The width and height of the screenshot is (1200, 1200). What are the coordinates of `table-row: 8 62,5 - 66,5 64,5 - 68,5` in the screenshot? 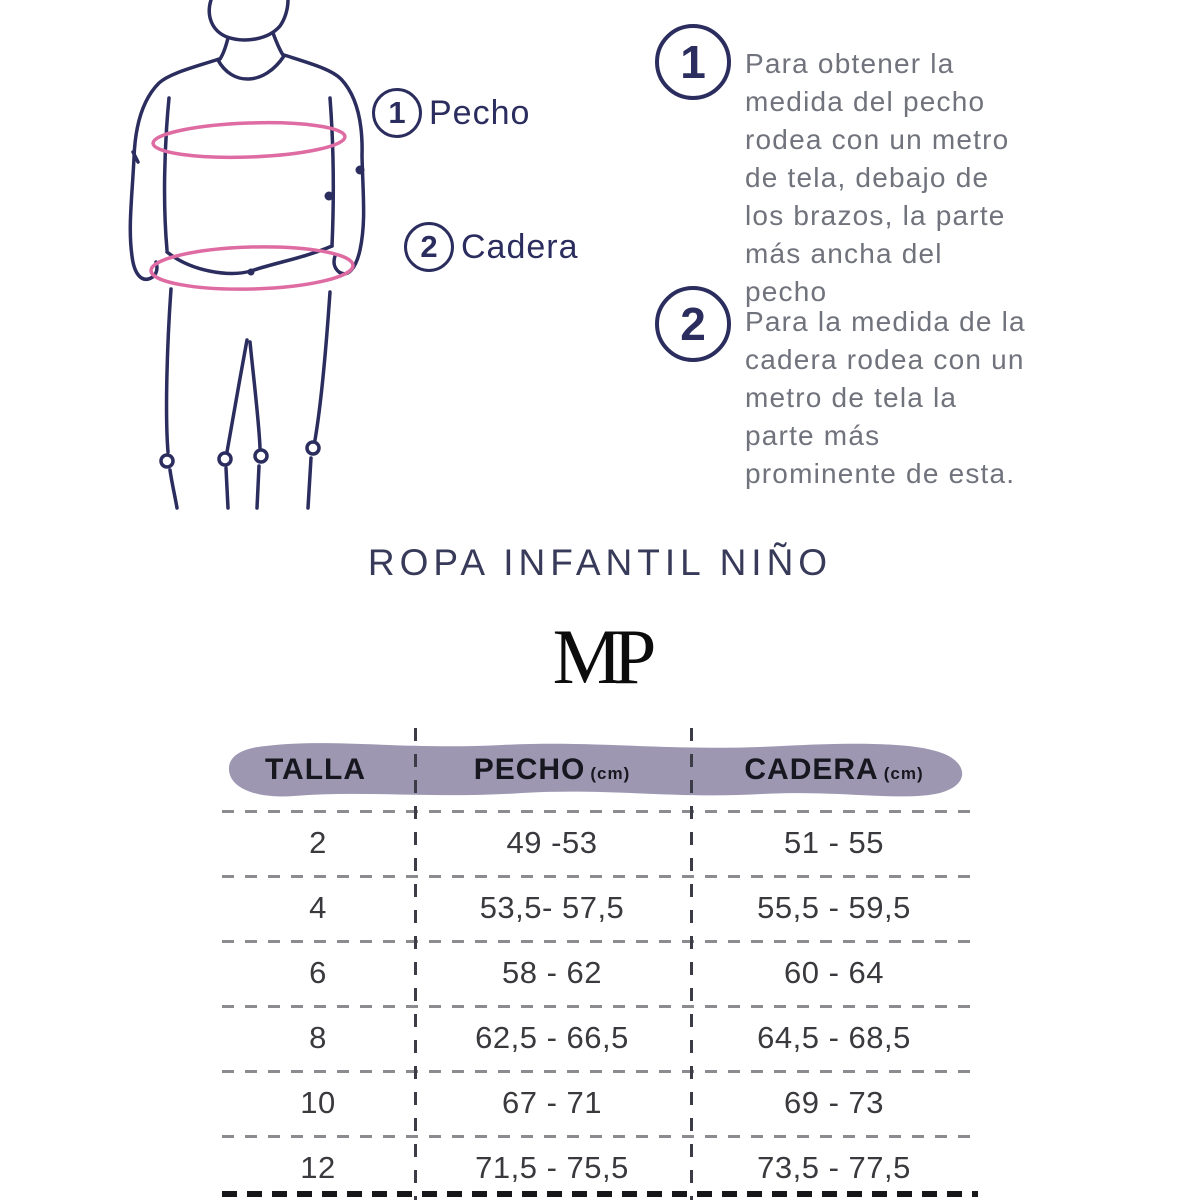 It's located at (600, 1037).